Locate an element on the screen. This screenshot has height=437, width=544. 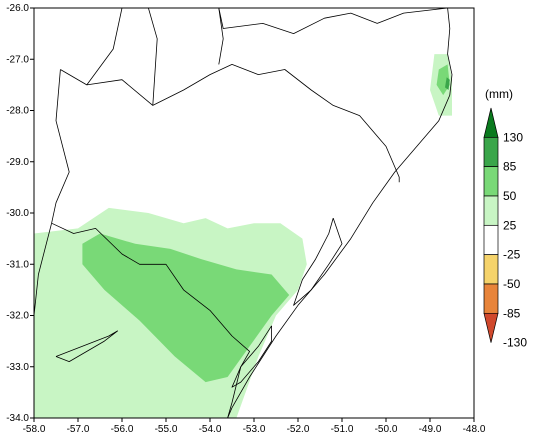
x-tick-label: -58.0 is located at coordinates (34, 429).